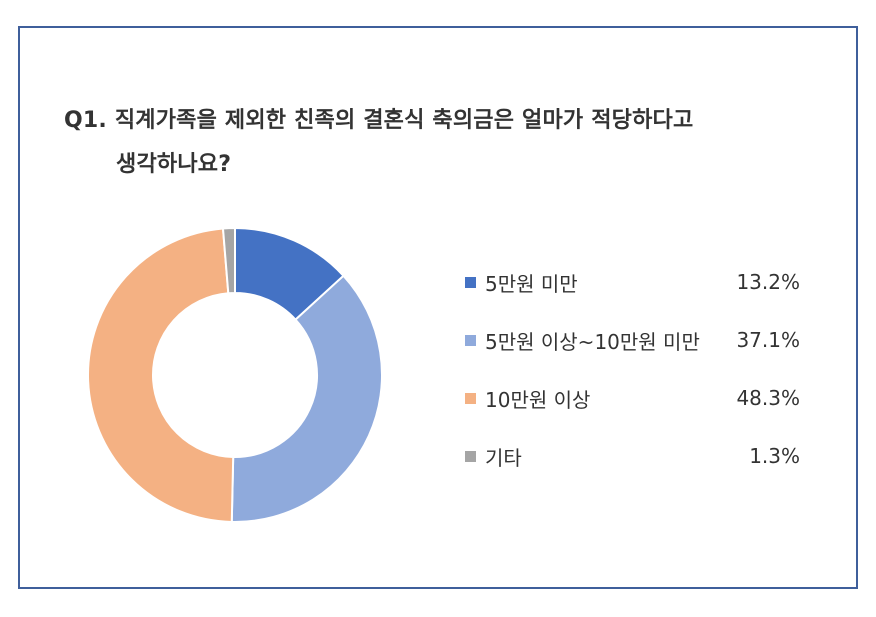  What do you see at coordinates (774, 456) in the screenshot?
I see `legend-value: 1.3%` at bounding box center [774, 456].